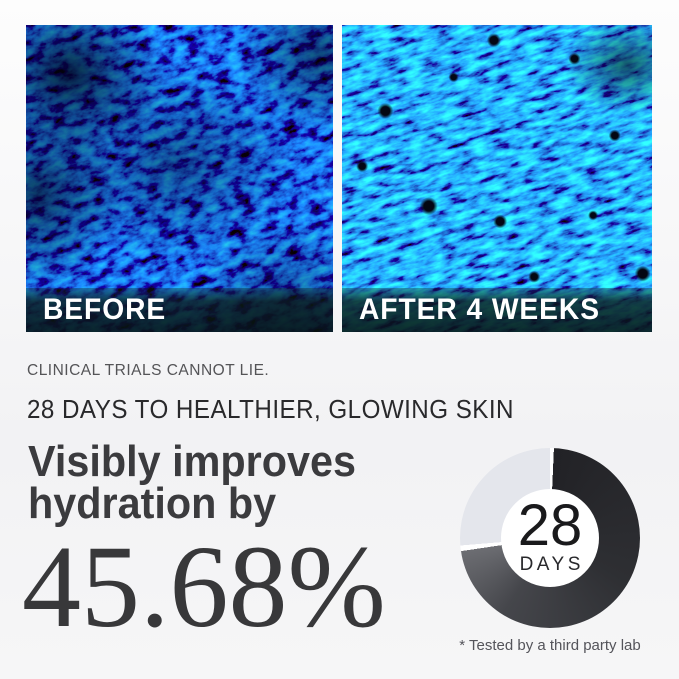  What do you see at coordinates (479, 309) in the screenshot?
I see `after-label: AFTER 4 WEEKS` at bounding box center [479, 309].